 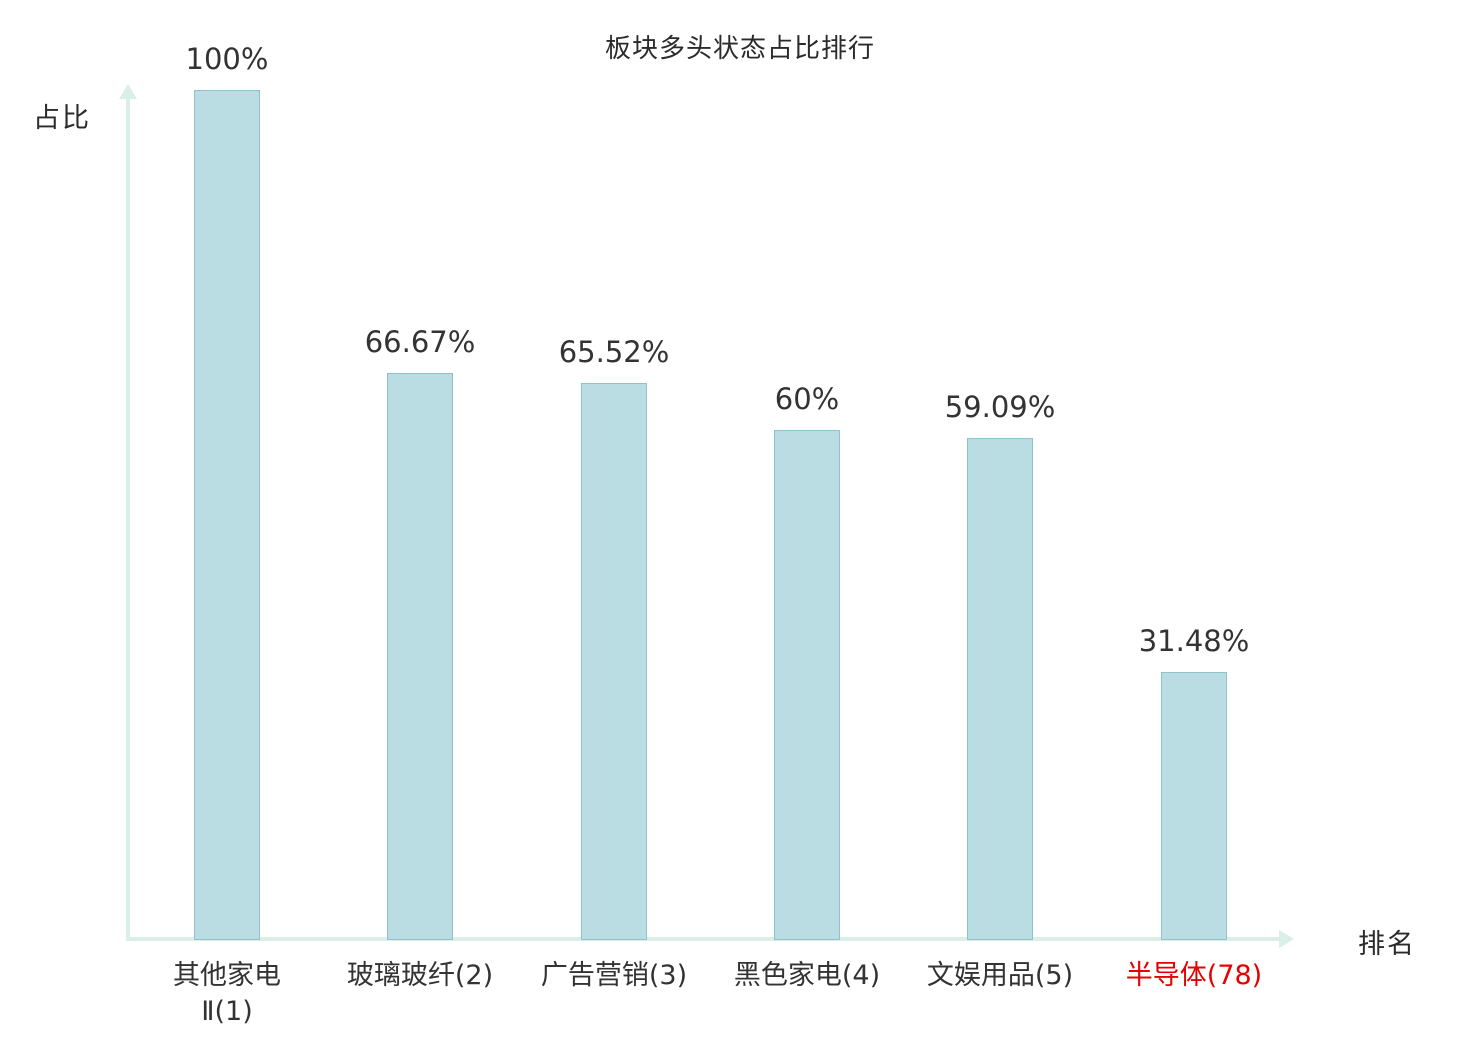 What do you see at coordinates (614, 975) in the screenshot?
I see `bar-category-label: 广告营销(3)` at bounding box center [614, 975].